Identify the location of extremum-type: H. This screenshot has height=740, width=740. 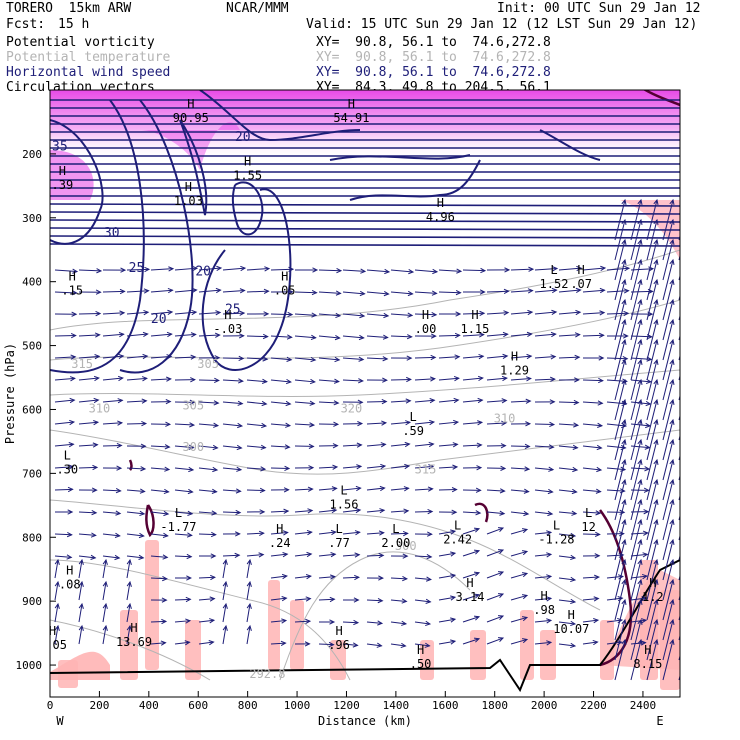
(647, 650).